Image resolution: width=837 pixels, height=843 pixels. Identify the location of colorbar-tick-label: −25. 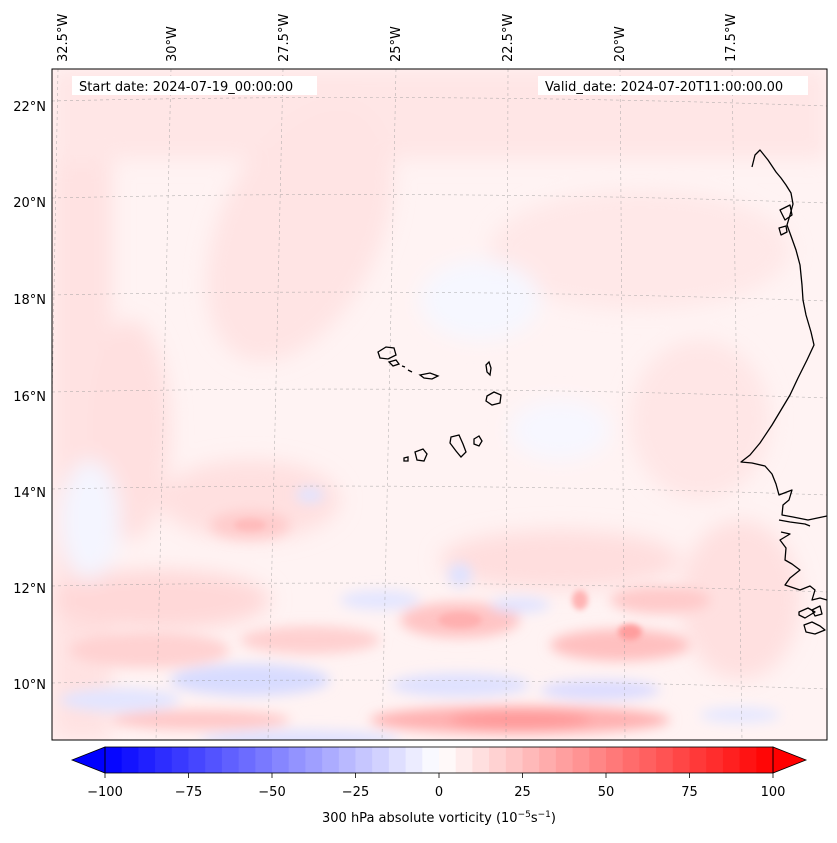
(355, 792).